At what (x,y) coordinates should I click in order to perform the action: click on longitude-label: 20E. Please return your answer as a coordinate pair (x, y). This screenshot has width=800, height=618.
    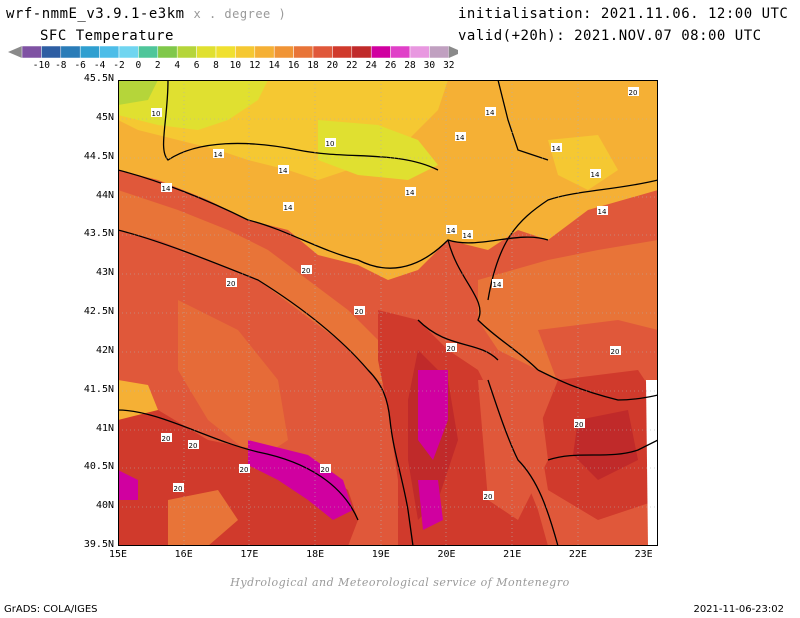
    Looking at the image, I should click on (446, 554).